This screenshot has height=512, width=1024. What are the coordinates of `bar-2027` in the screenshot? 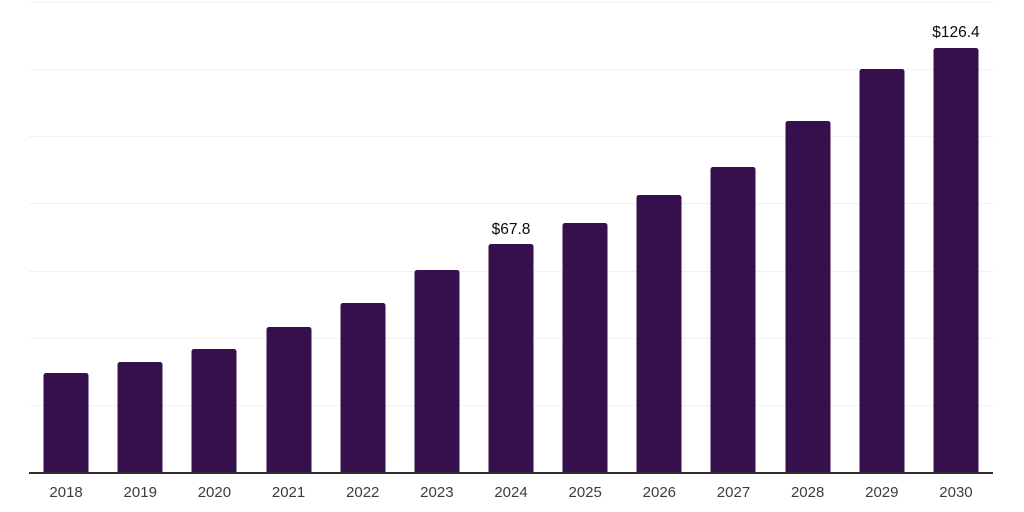 It's located at (733, 319).